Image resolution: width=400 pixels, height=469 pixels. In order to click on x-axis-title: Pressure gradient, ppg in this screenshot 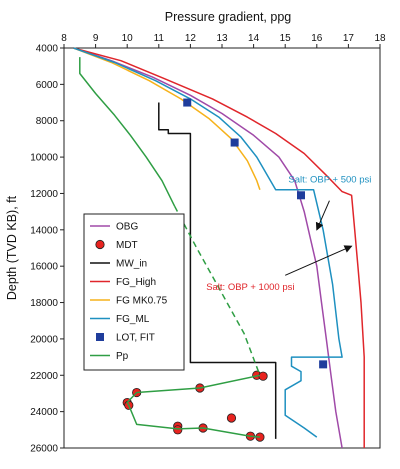, I will do `click(228, 17)`.